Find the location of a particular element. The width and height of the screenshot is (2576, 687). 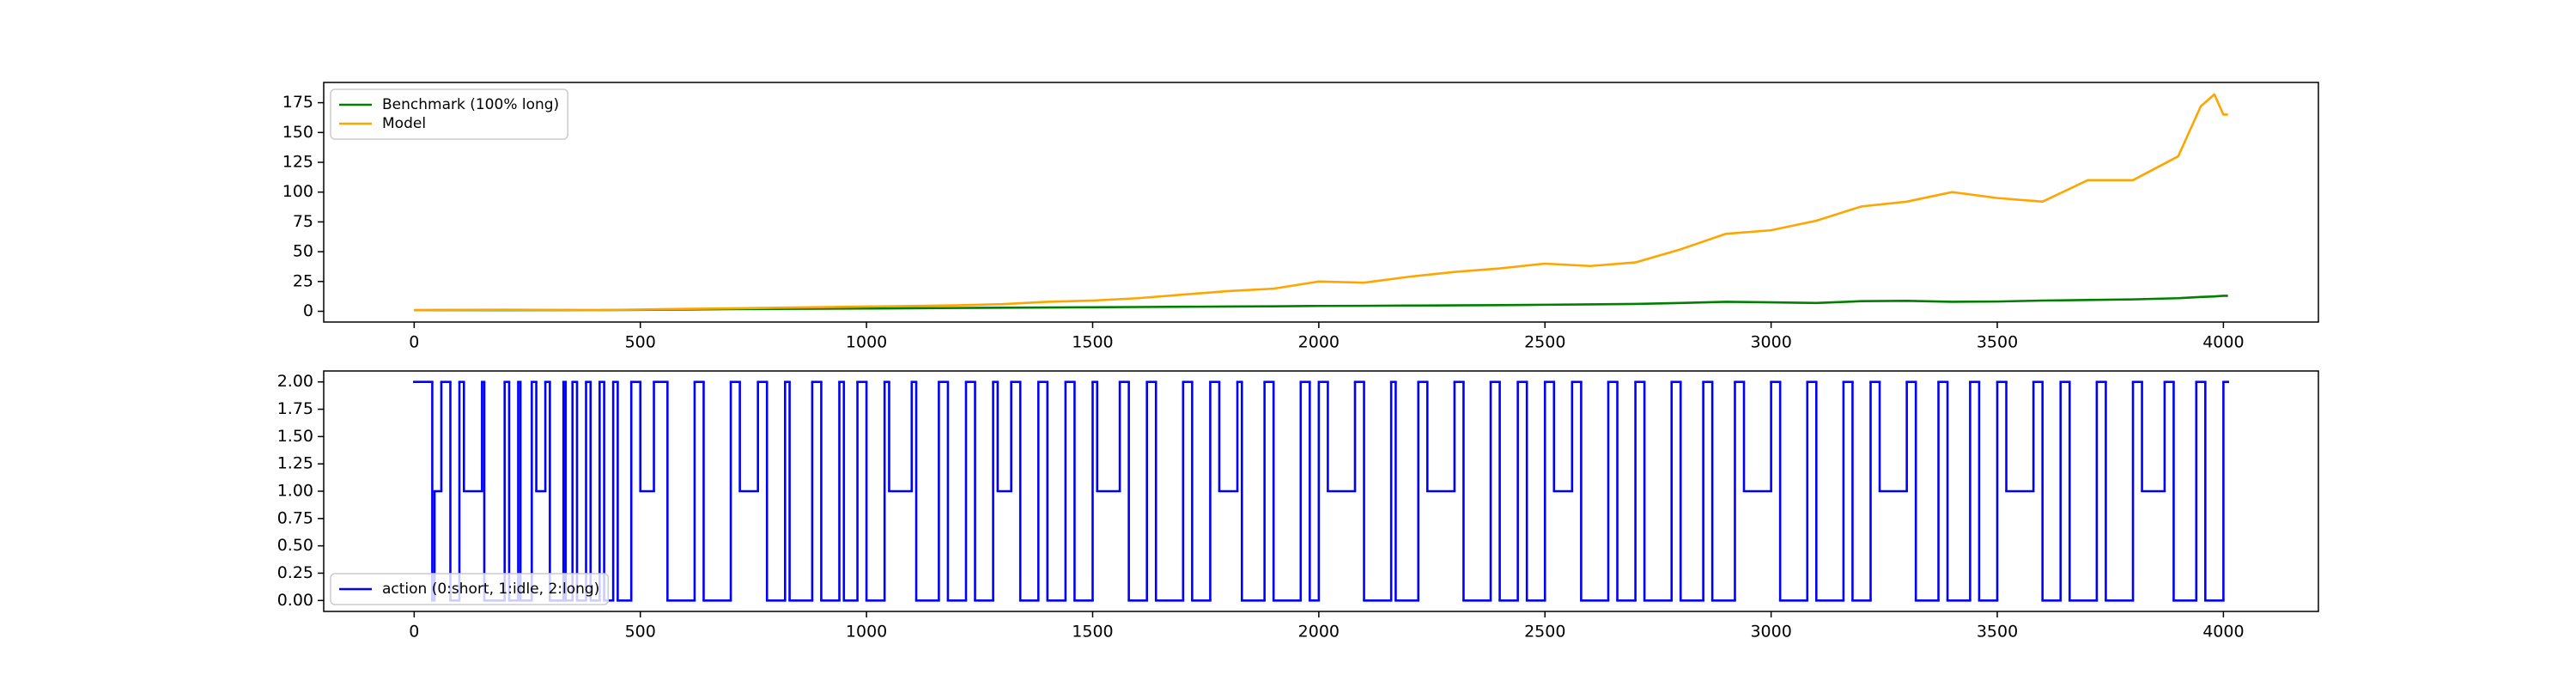

y-tick-label: 75 is located at coordinates (303, 221).